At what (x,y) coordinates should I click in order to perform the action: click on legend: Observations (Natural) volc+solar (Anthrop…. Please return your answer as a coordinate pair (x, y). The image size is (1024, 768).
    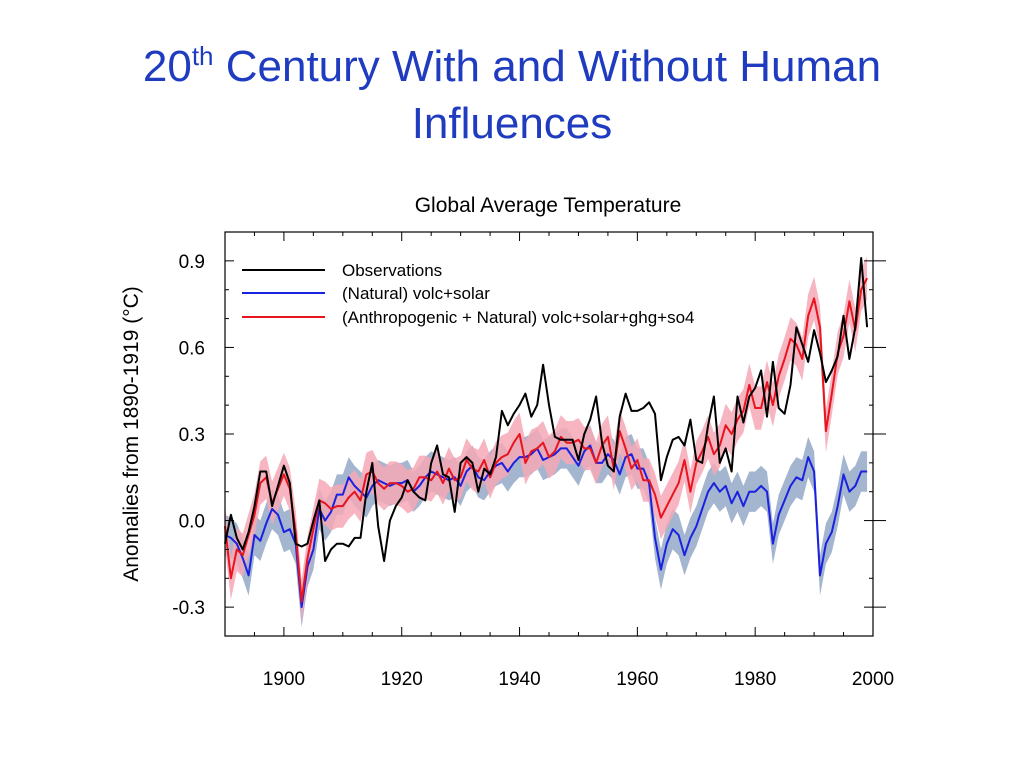
    Looking at the image, I should click on (468, 294).